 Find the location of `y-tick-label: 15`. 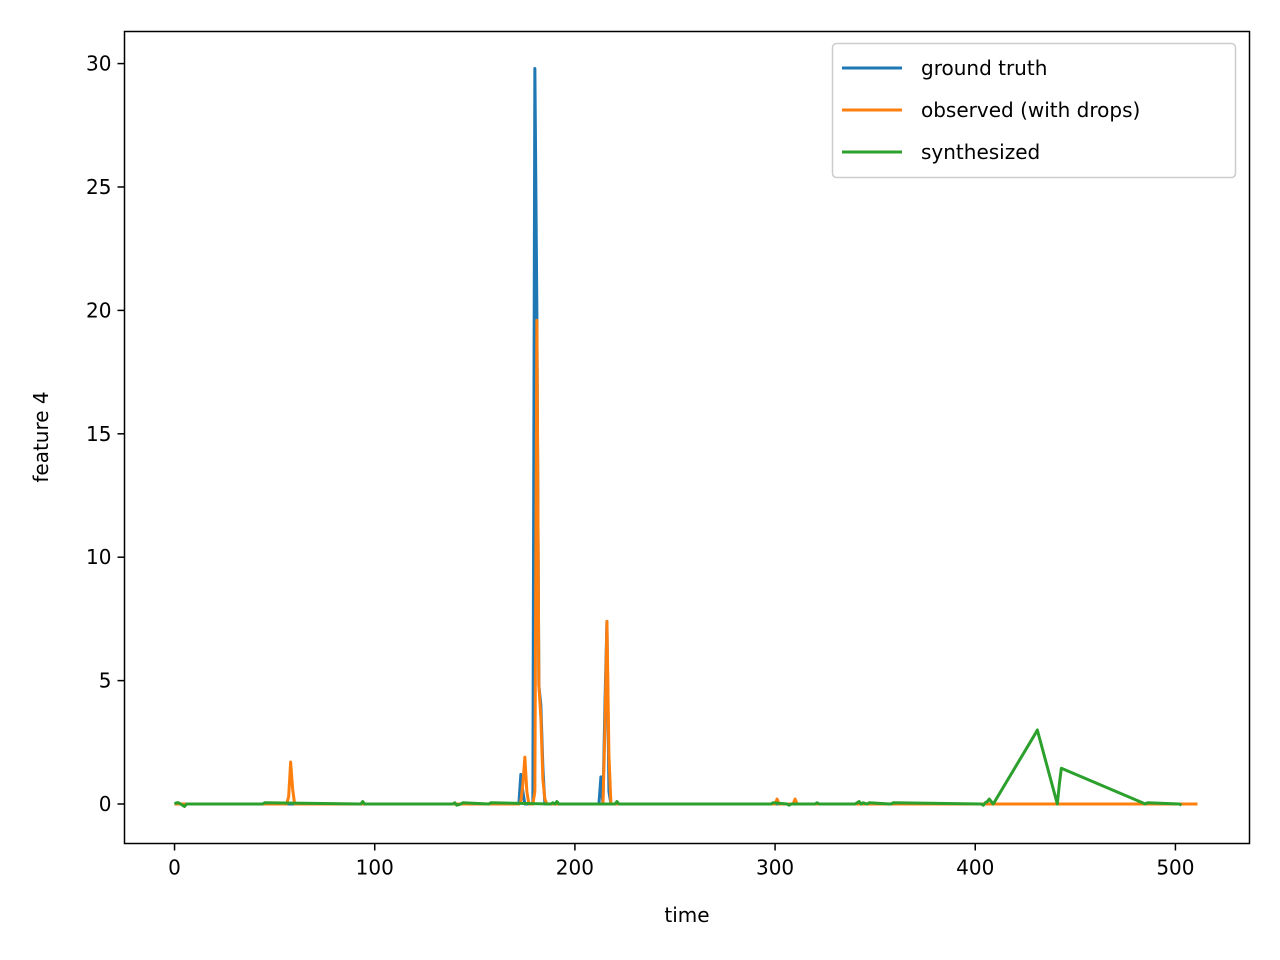

y-tick-label: 15 is located at coordinates (98, 434).